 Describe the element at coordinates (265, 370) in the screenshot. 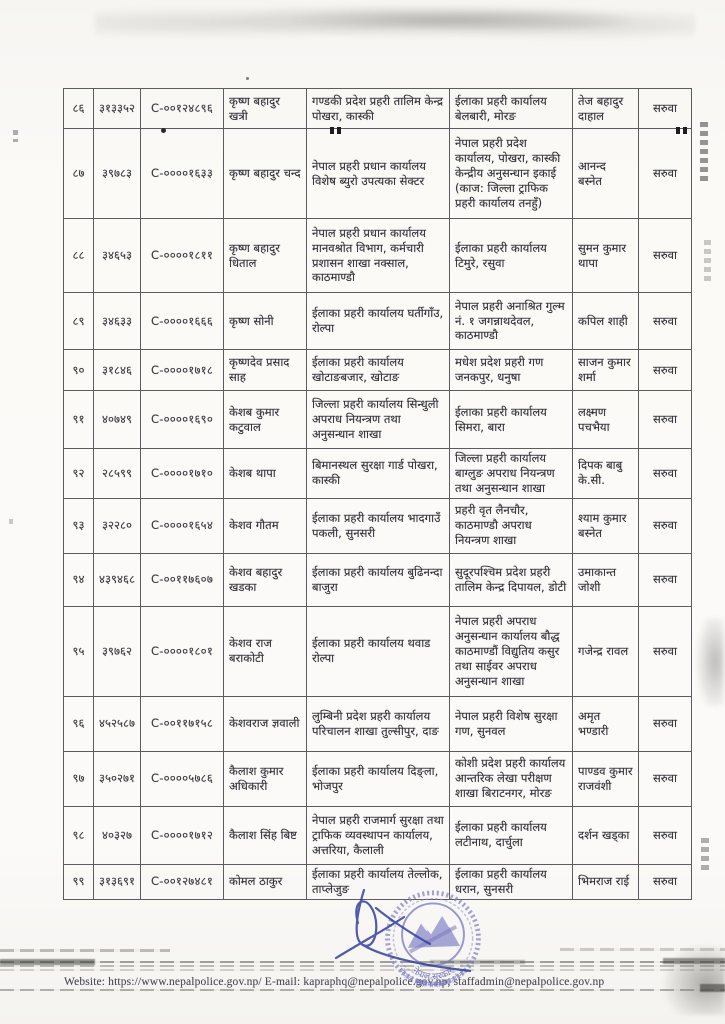

I see `cell-person-name: कृष्णदेव प्रसाद साह` at that location.